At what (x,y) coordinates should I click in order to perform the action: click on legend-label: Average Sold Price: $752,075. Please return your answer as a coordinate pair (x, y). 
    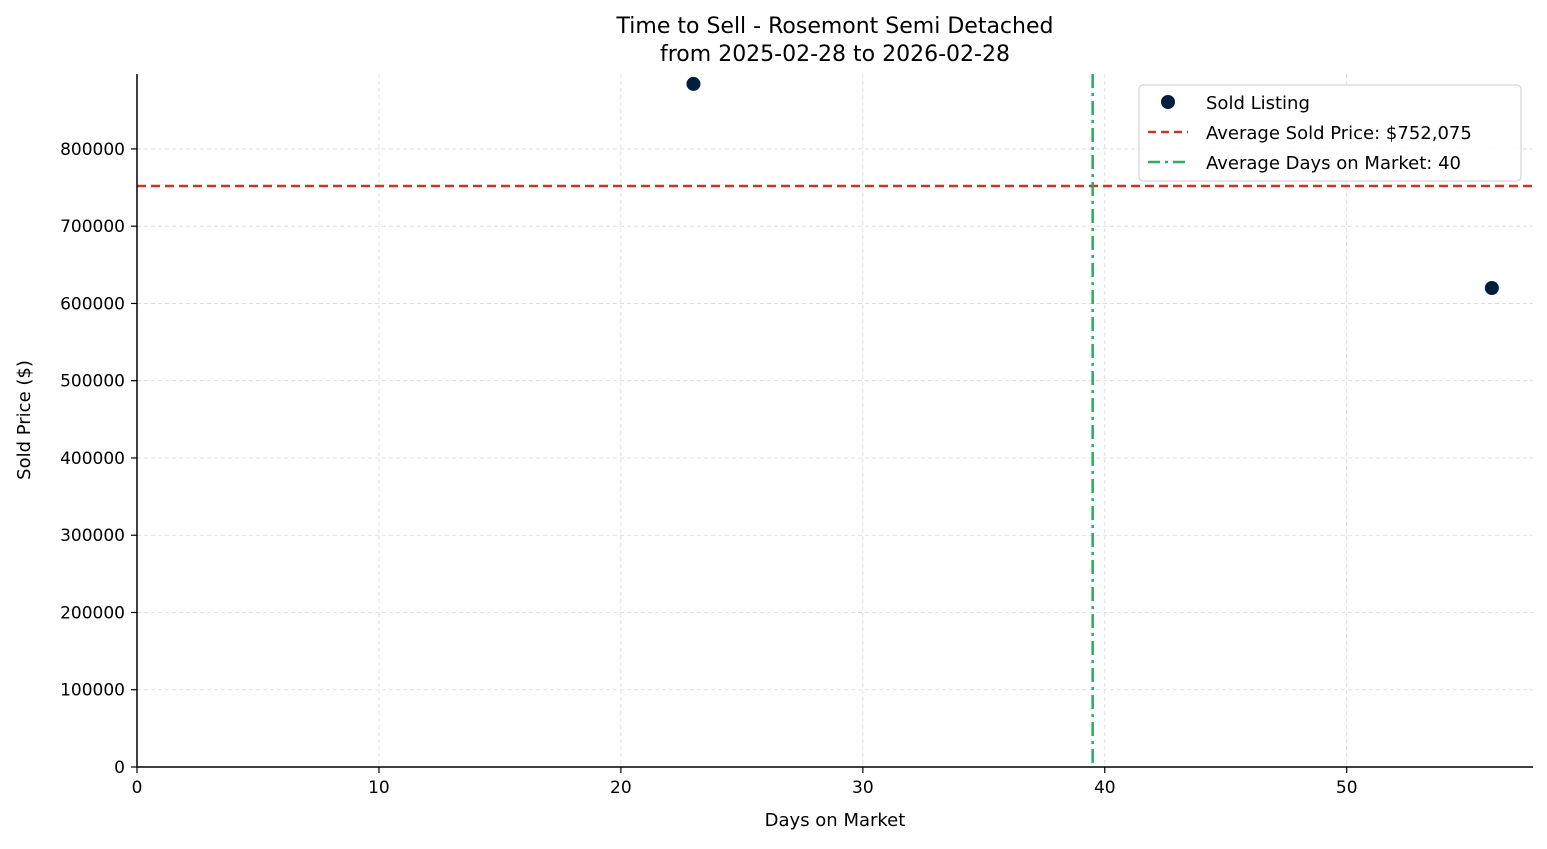
    Looking at the image, I should click on (1339, 133).